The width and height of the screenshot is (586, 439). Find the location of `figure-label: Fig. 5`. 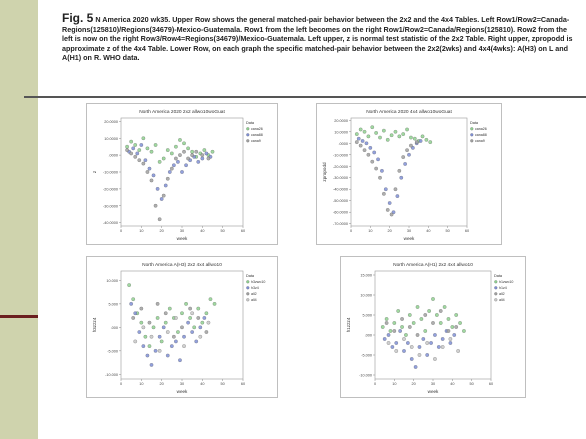

figure-label: Fig. 5 is located at coordinates (78, 18).